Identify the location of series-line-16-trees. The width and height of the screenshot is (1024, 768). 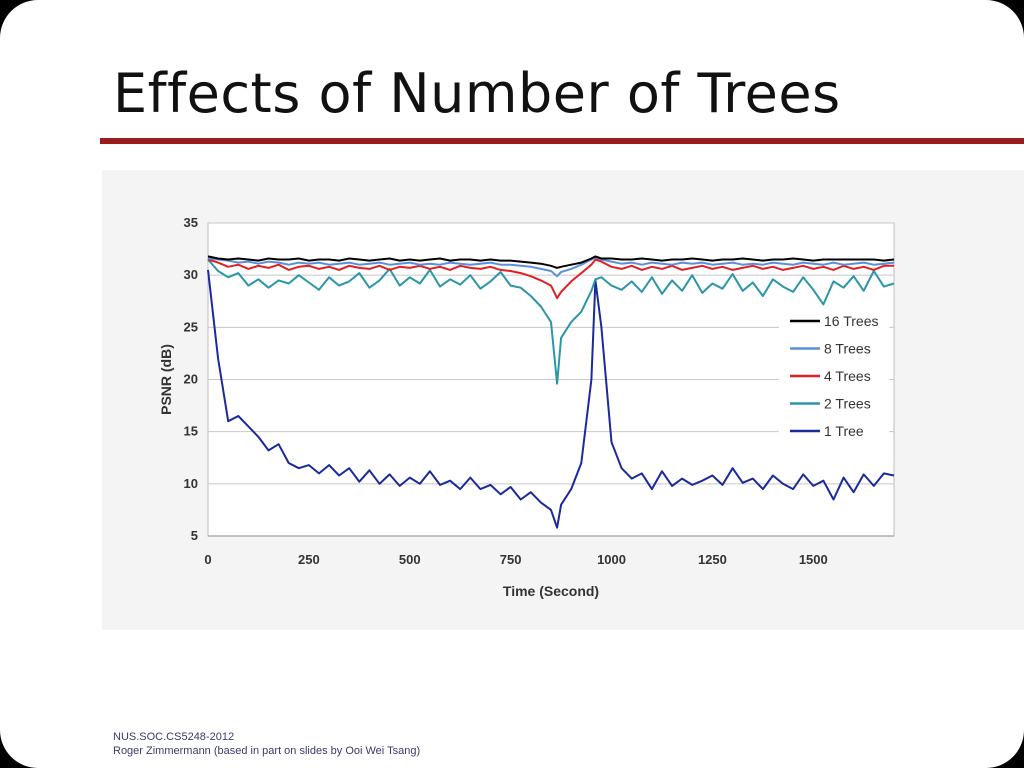
(551, 262).